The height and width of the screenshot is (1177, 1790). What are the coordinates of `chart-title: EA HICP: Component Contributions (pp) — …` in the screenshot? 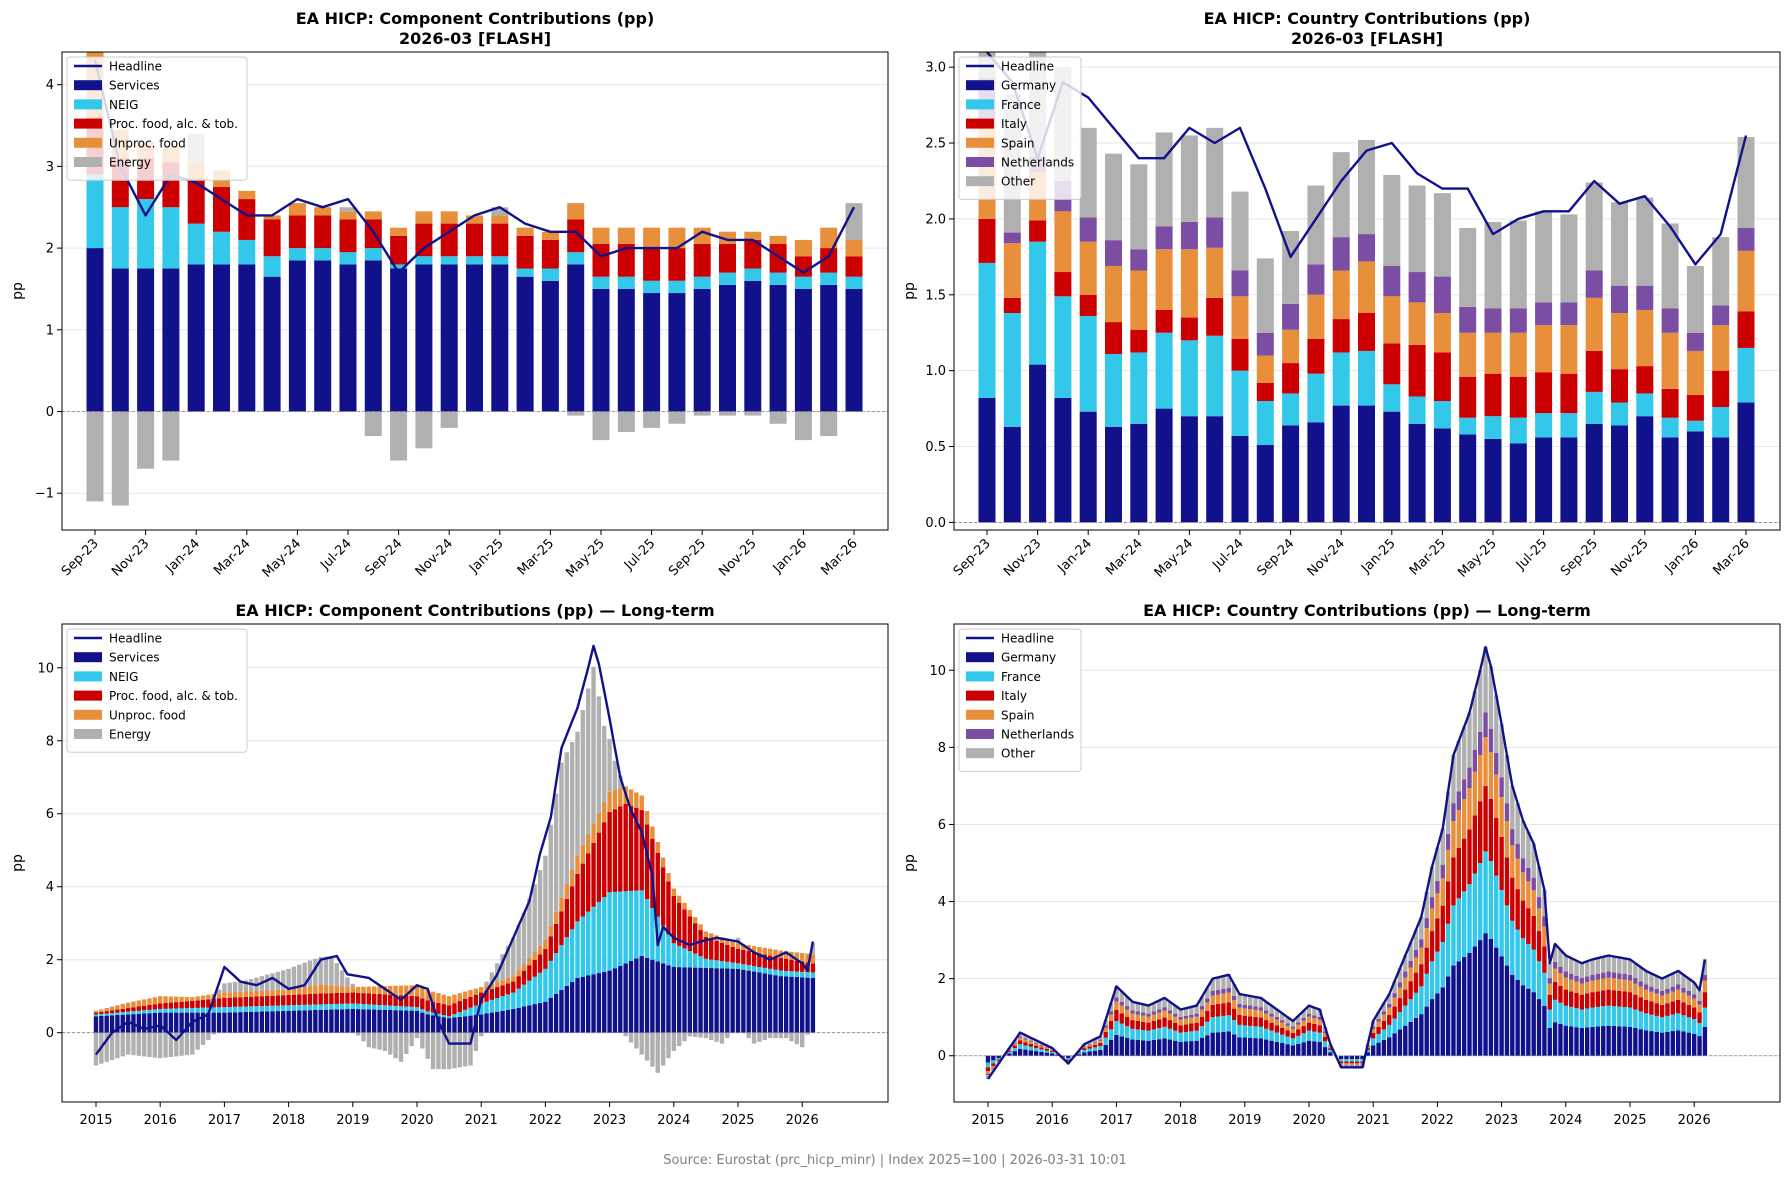 It's located at (474, 610).